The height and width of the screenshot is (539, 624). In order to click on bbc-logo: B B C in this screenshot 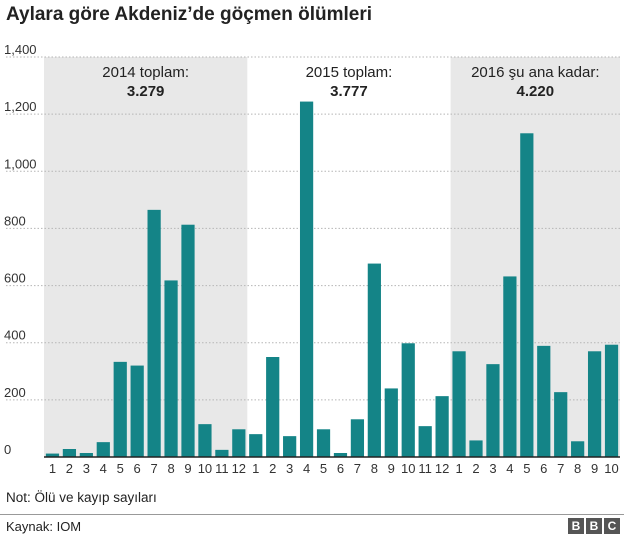, I will do `click(594, 526)`.